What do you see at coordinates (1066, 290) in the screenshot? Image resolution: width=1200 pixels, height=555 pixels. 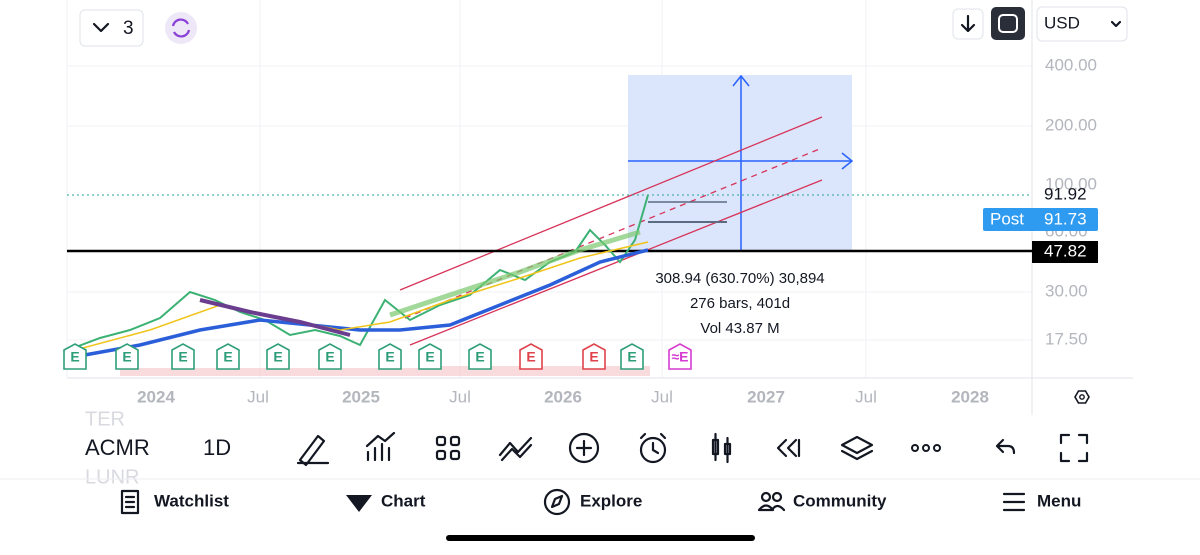 I see `price-label: 30.00` at bounding box center [1066, 290].